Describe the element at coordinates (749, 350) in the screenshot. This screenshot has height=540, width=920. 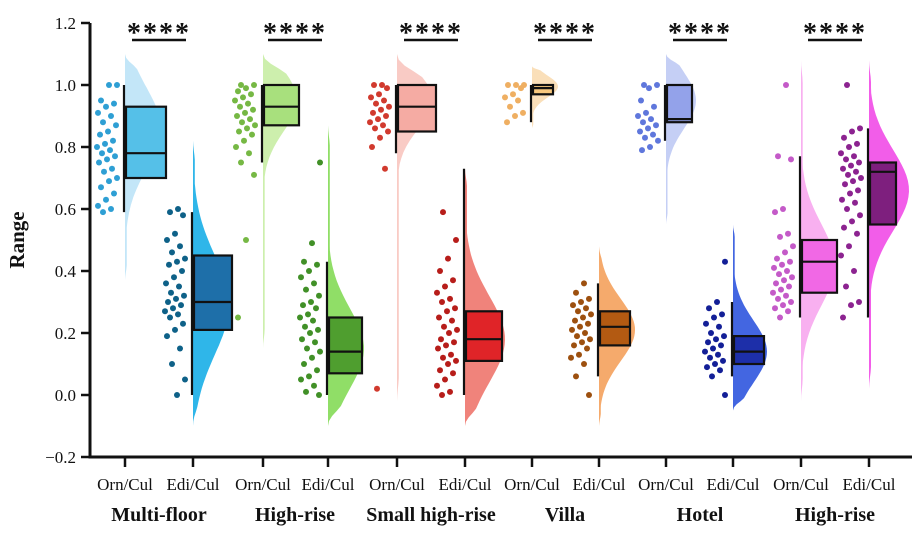
I see `boxplot-box-g5-edi-cul` at that location.